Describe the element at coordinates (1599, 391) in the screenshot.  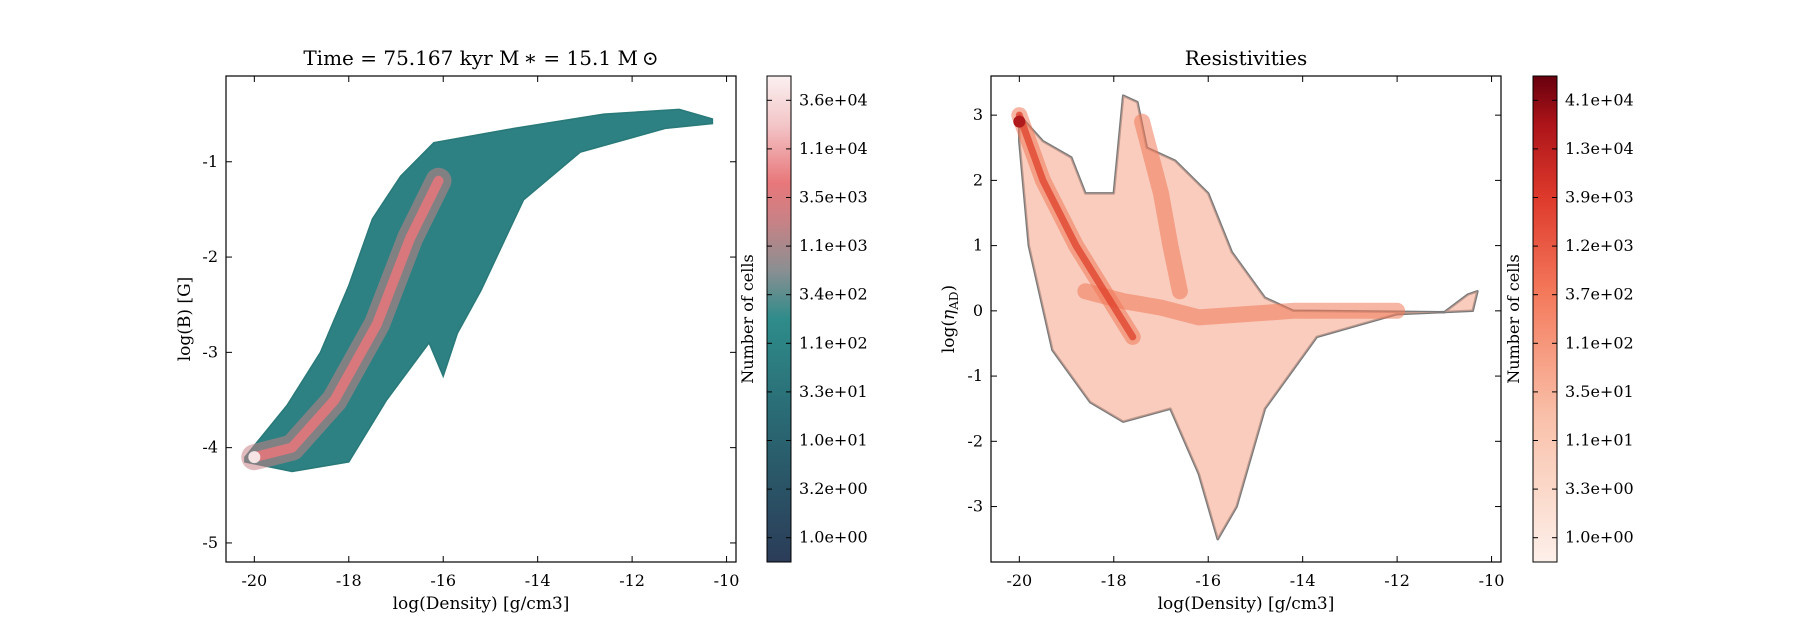
I see `colorbar-tick-label: 3.5e+01` at that location.